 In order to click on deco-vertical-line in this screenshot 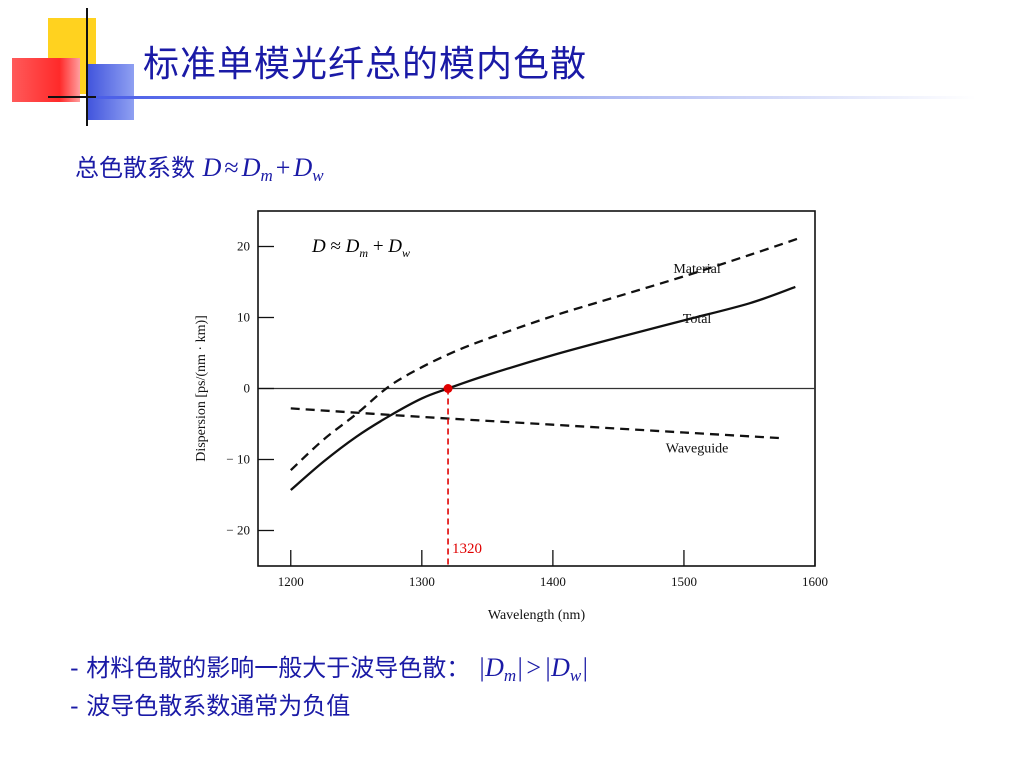, I will do `click(87, 67)`.